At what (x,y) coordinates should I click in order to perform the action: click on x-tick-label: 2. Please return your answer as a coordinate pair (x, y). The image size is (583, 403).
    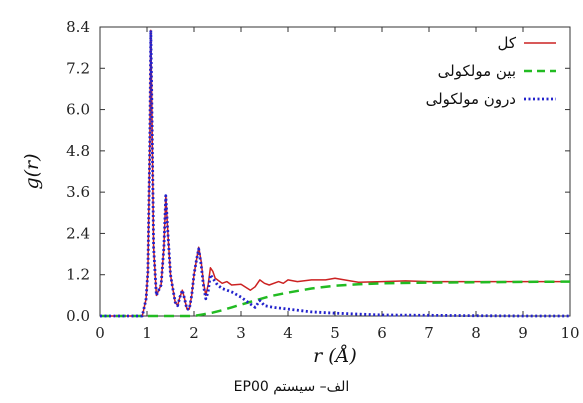
    Looking at the image, I should click on (194, 333).